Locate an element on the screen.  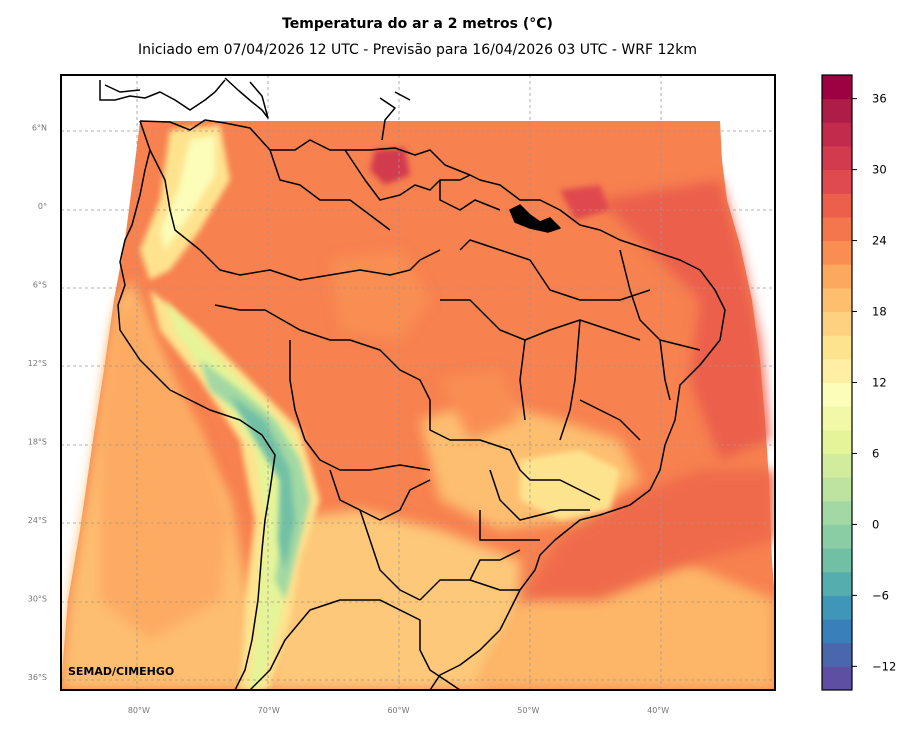
lat-tick-label: 0° is located at coordinates (42, 206).